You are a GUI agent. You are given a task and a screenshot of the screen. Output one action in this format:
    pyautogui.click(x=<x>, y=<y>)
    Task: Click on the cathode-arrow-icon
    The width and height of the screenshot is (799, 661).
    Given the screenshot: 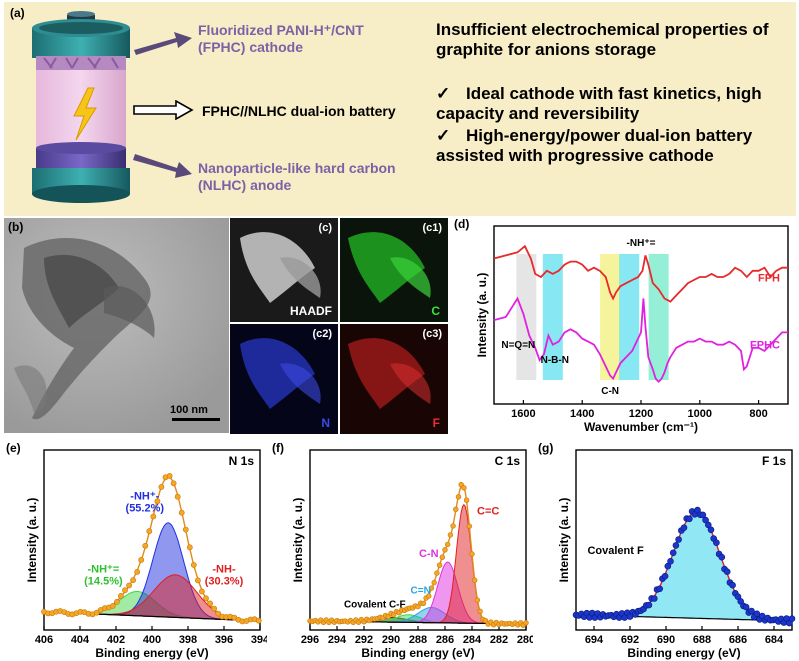 What is the action you would take?
    pyautogui.click(x=163, y=43)
    